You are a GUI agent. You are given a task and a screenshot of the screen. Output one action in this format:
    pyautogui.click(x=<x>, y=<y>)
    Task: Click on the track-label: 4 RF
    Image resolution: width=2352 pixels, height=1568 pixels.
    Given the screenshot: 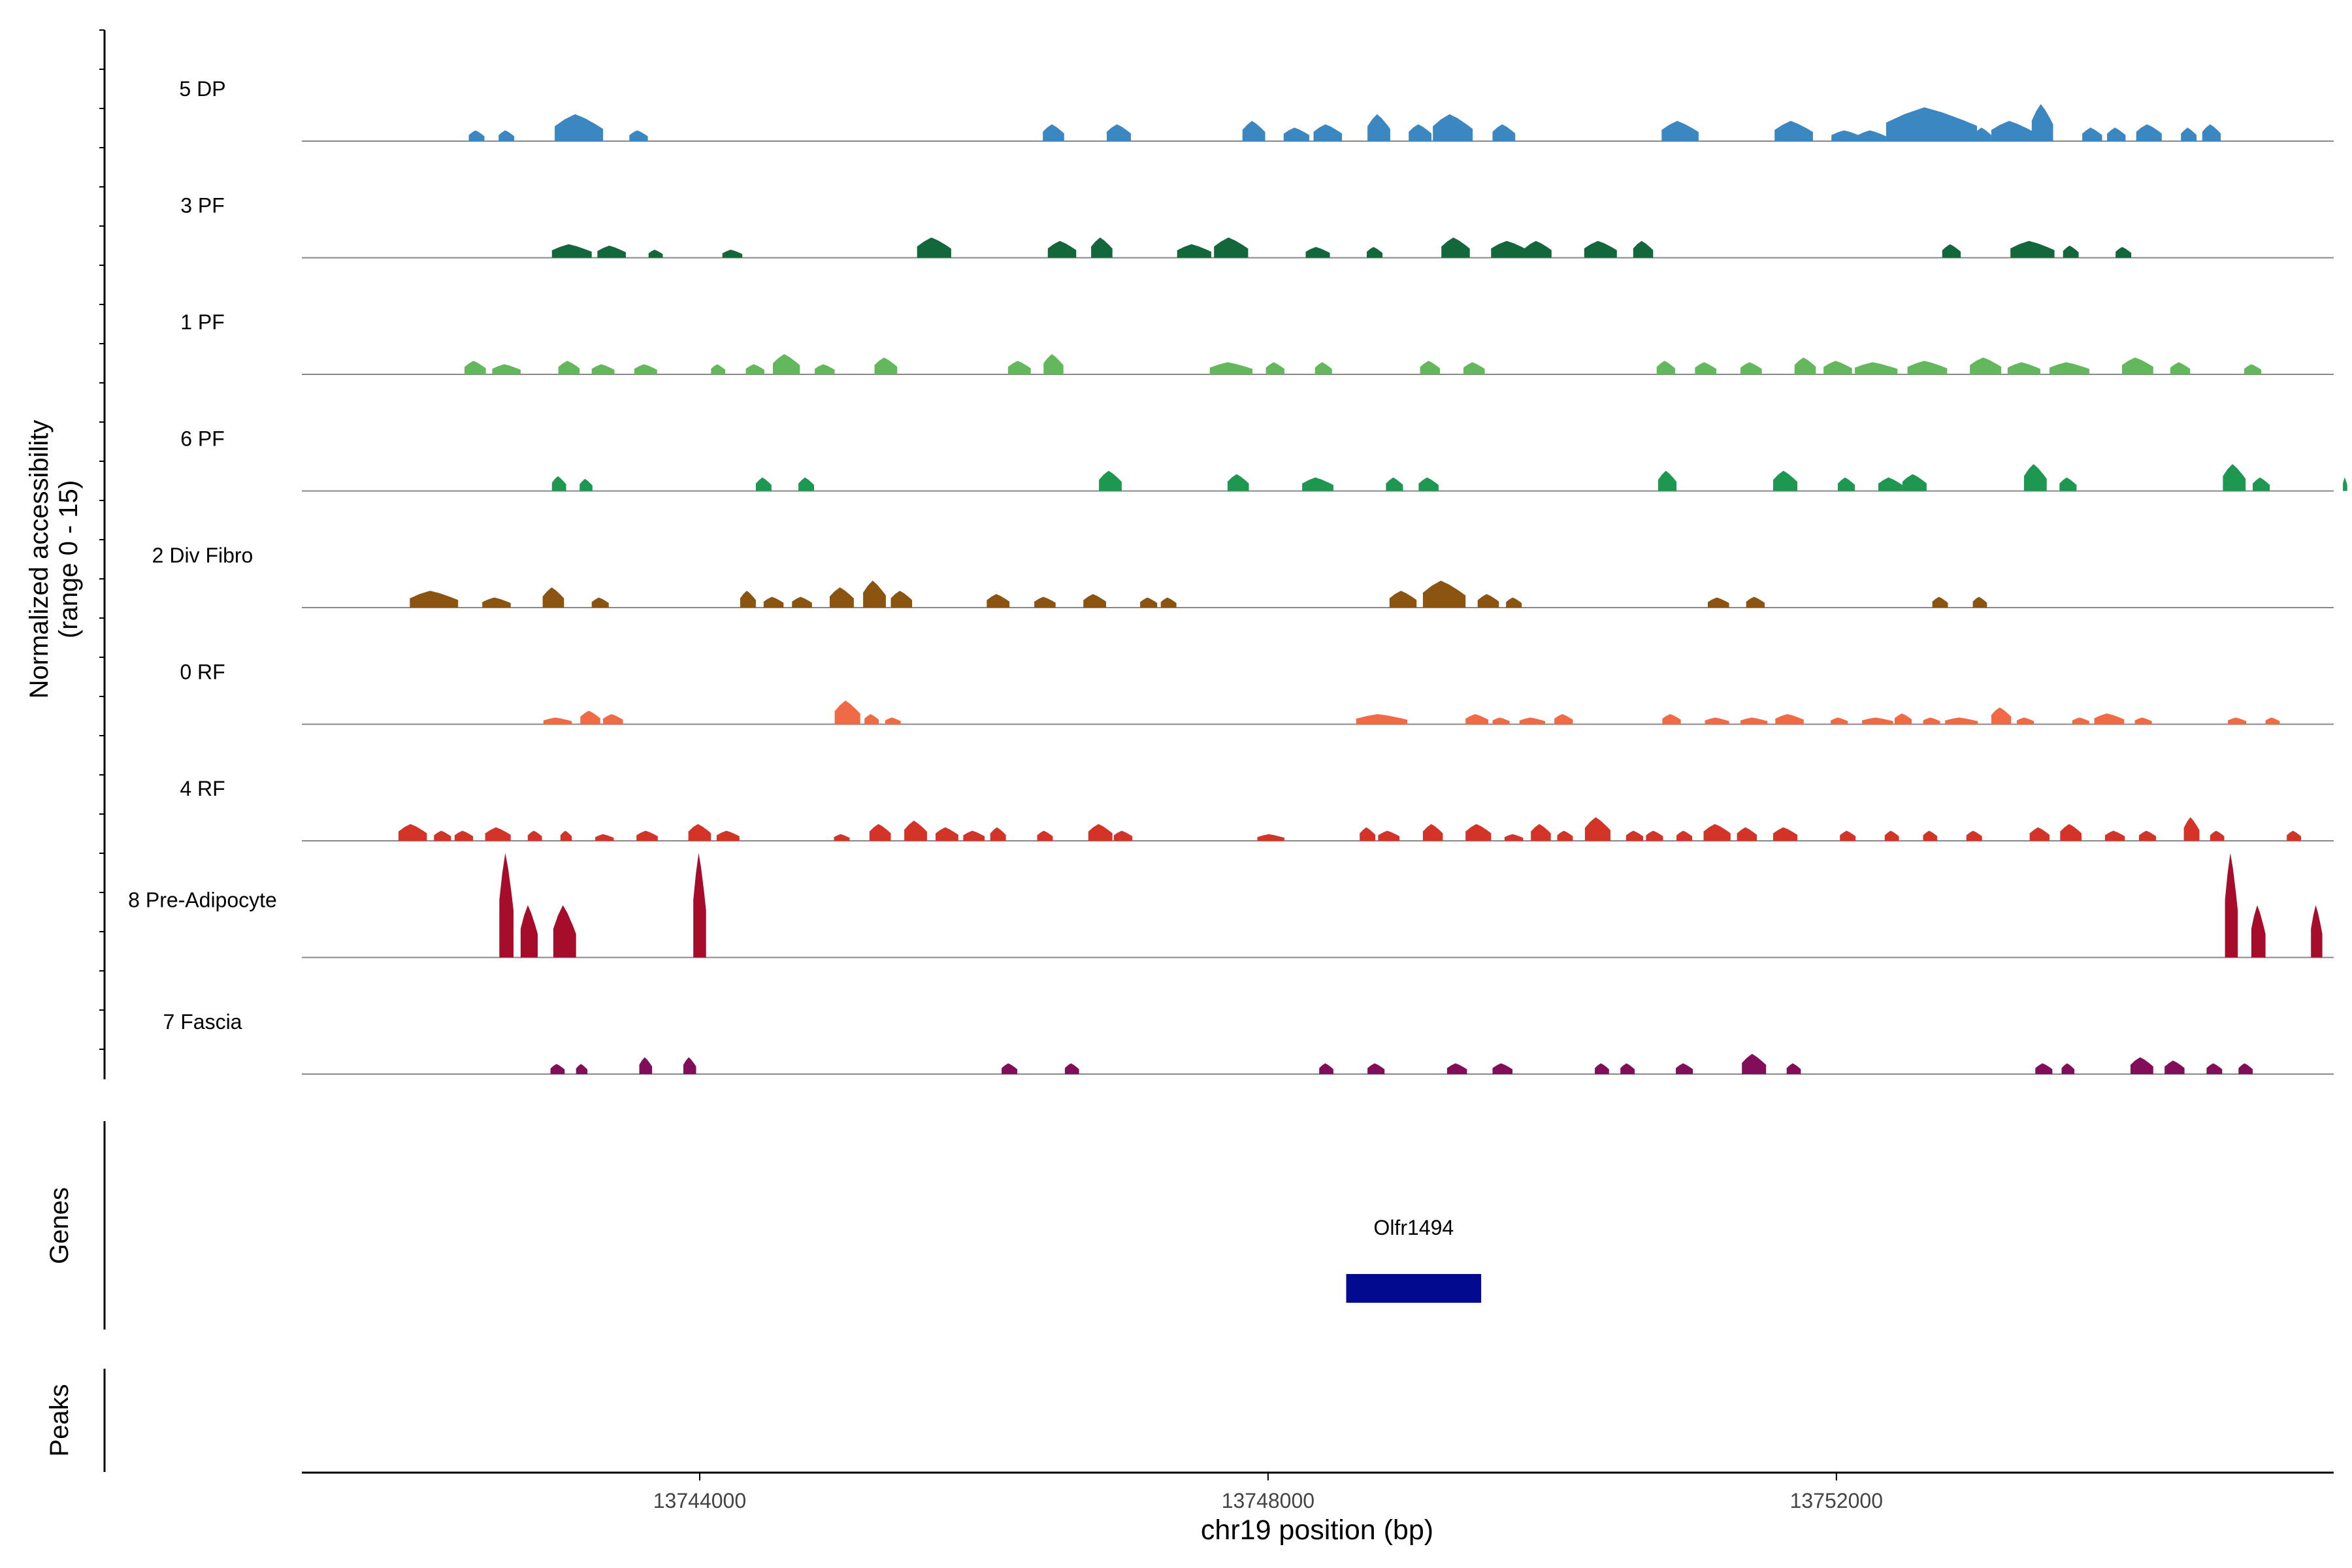 What is the action you would take?
    pyautogui.click(x=202, y=788)
    